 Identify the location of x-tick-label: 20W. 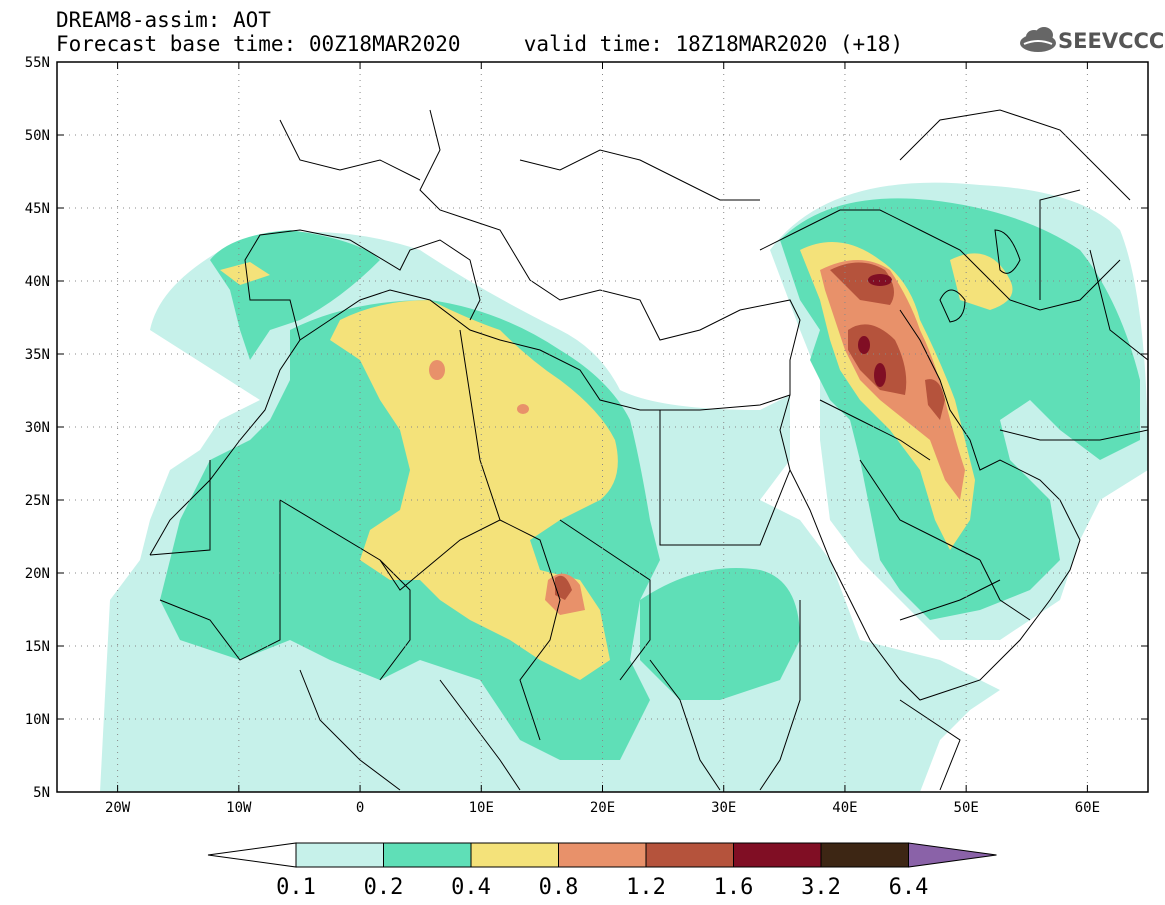
(118, 808).